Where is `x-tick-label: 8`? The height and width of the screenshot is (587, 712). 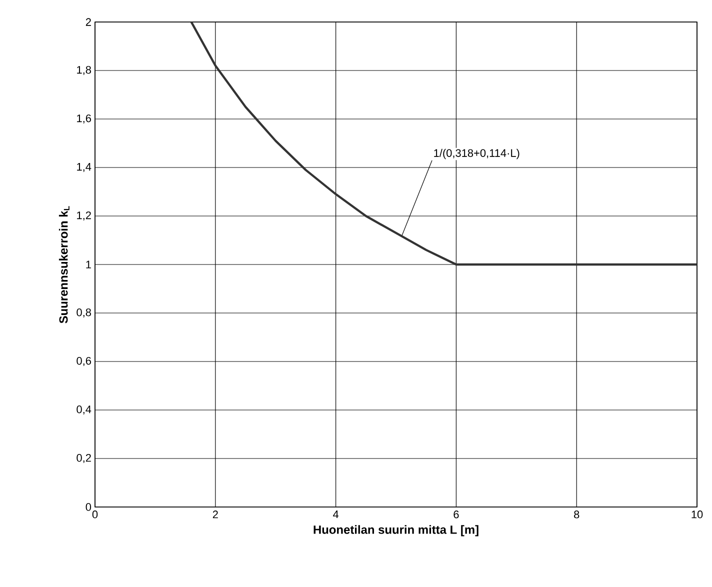 x-tick-label: 8 is located at coordinates (577, 514).